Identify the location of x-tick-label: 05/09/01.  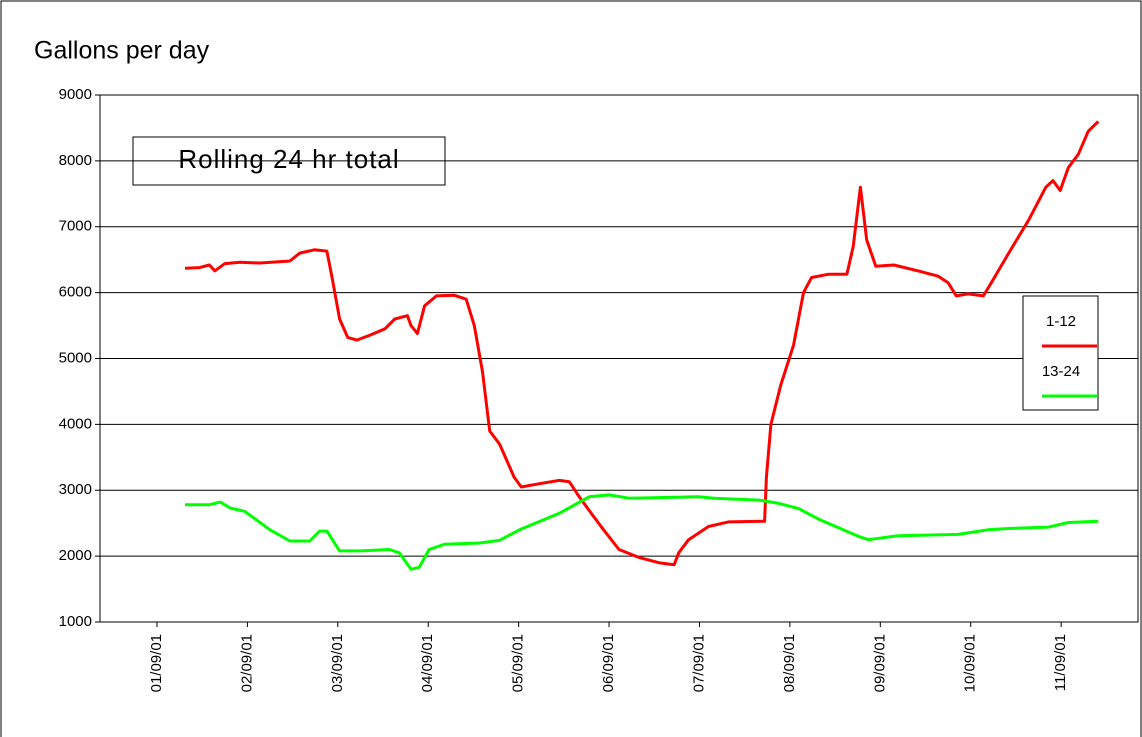
(518, 663).